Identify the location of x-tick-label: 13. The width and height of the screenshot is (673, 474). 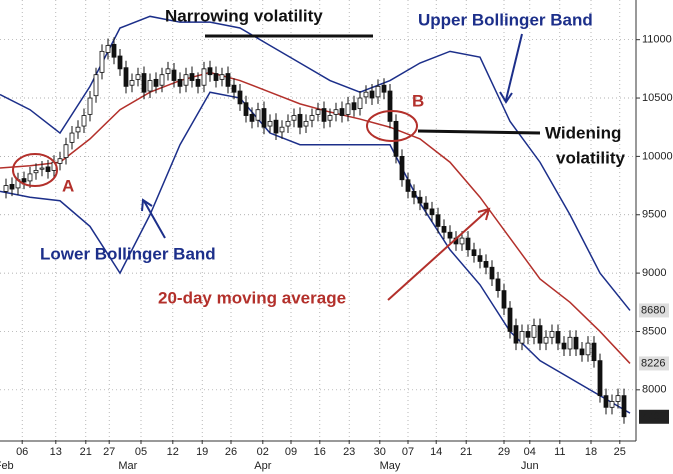
(56, 452).